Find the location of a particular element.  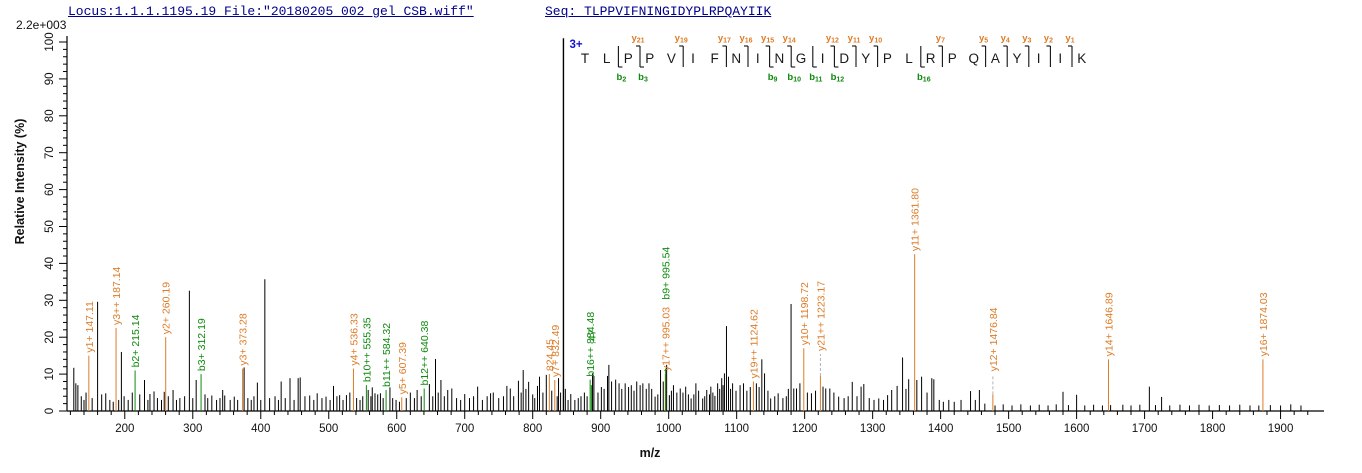

max-intensity-label: 2.2e+003 is located at coordinates (41, 25).